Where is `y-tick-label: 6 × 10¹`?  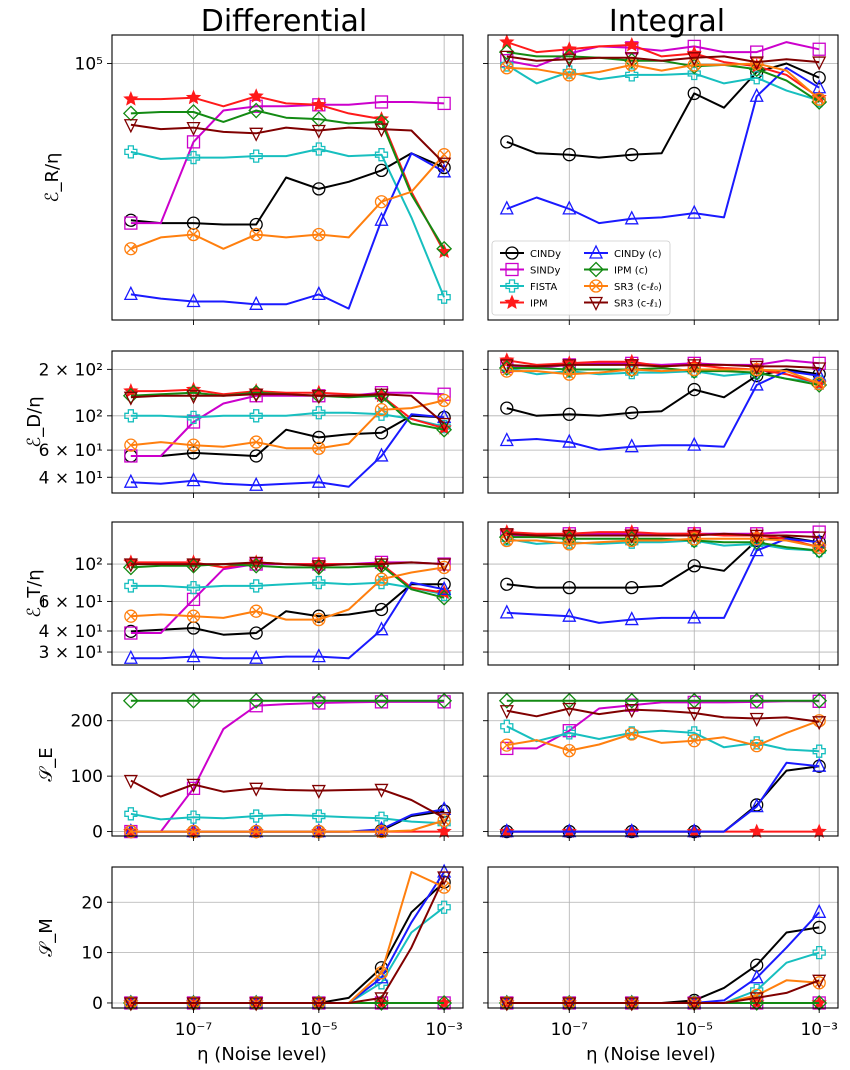
y-tick-label: 6 × 10¹ is located at coordinates (71, 451).